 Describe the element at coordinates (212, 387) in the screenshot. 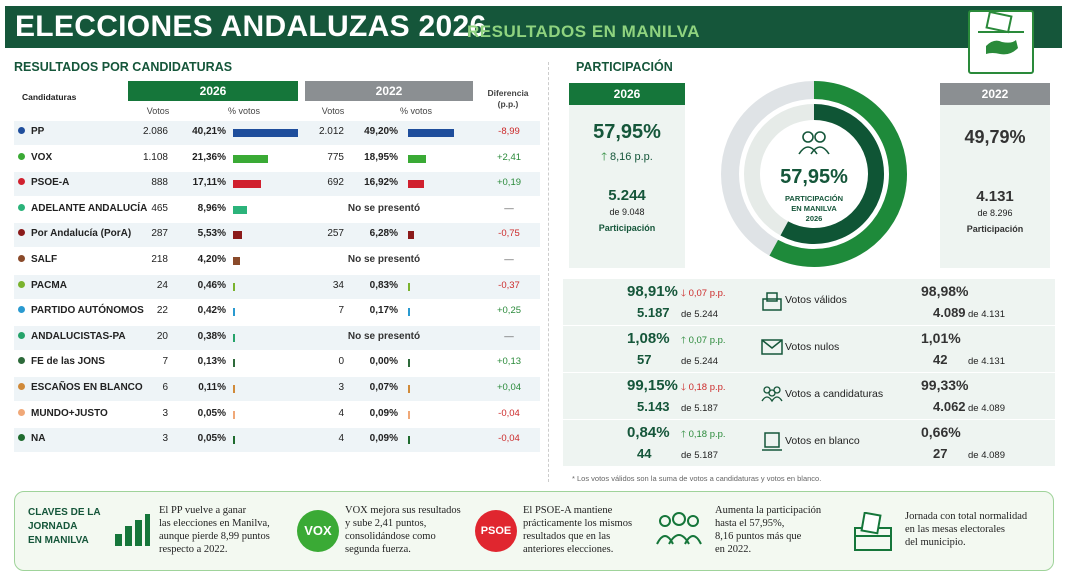

I see `pct-2026: 0,11%` at that location.